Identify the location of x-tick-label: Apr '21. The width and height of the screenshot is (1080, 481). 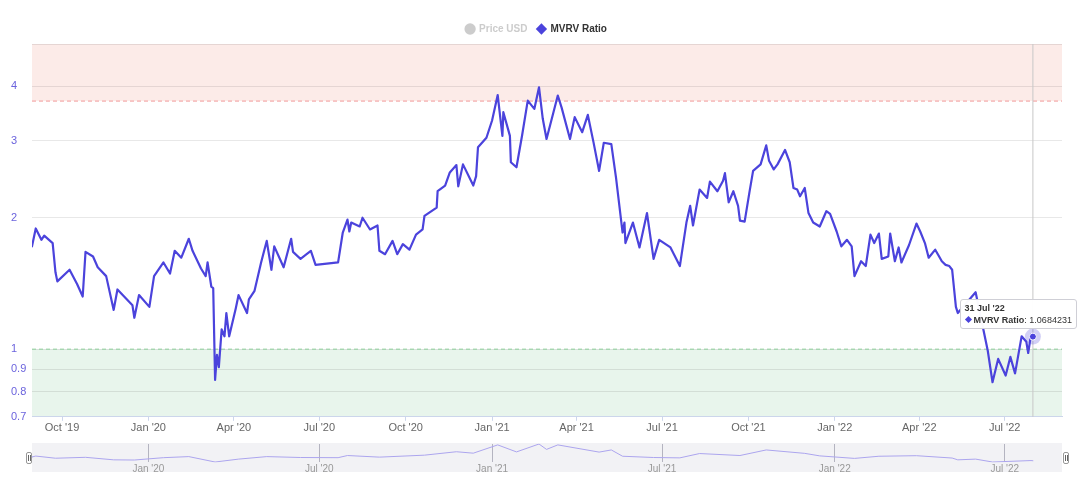
(576, 427).